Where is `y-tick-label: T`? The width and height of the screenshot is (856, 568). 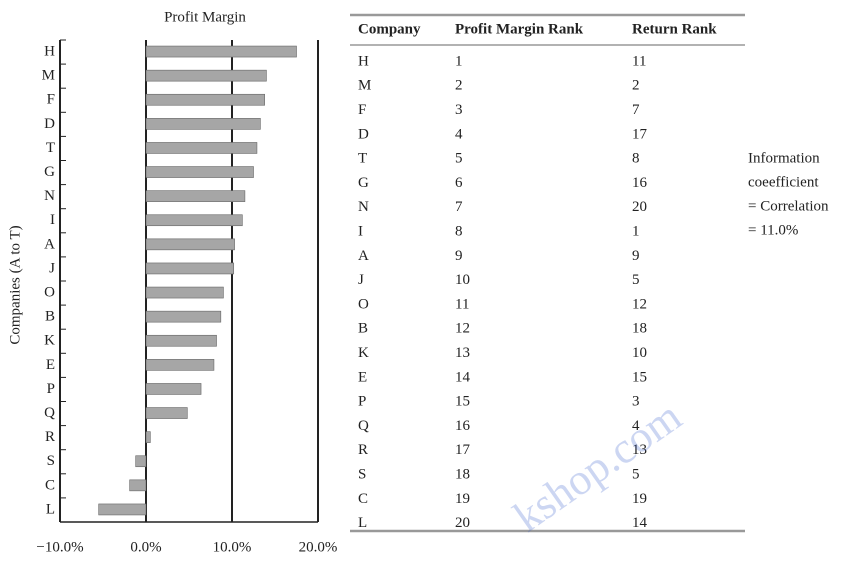
y-tick-label: T is located at coordinates (50, 148).